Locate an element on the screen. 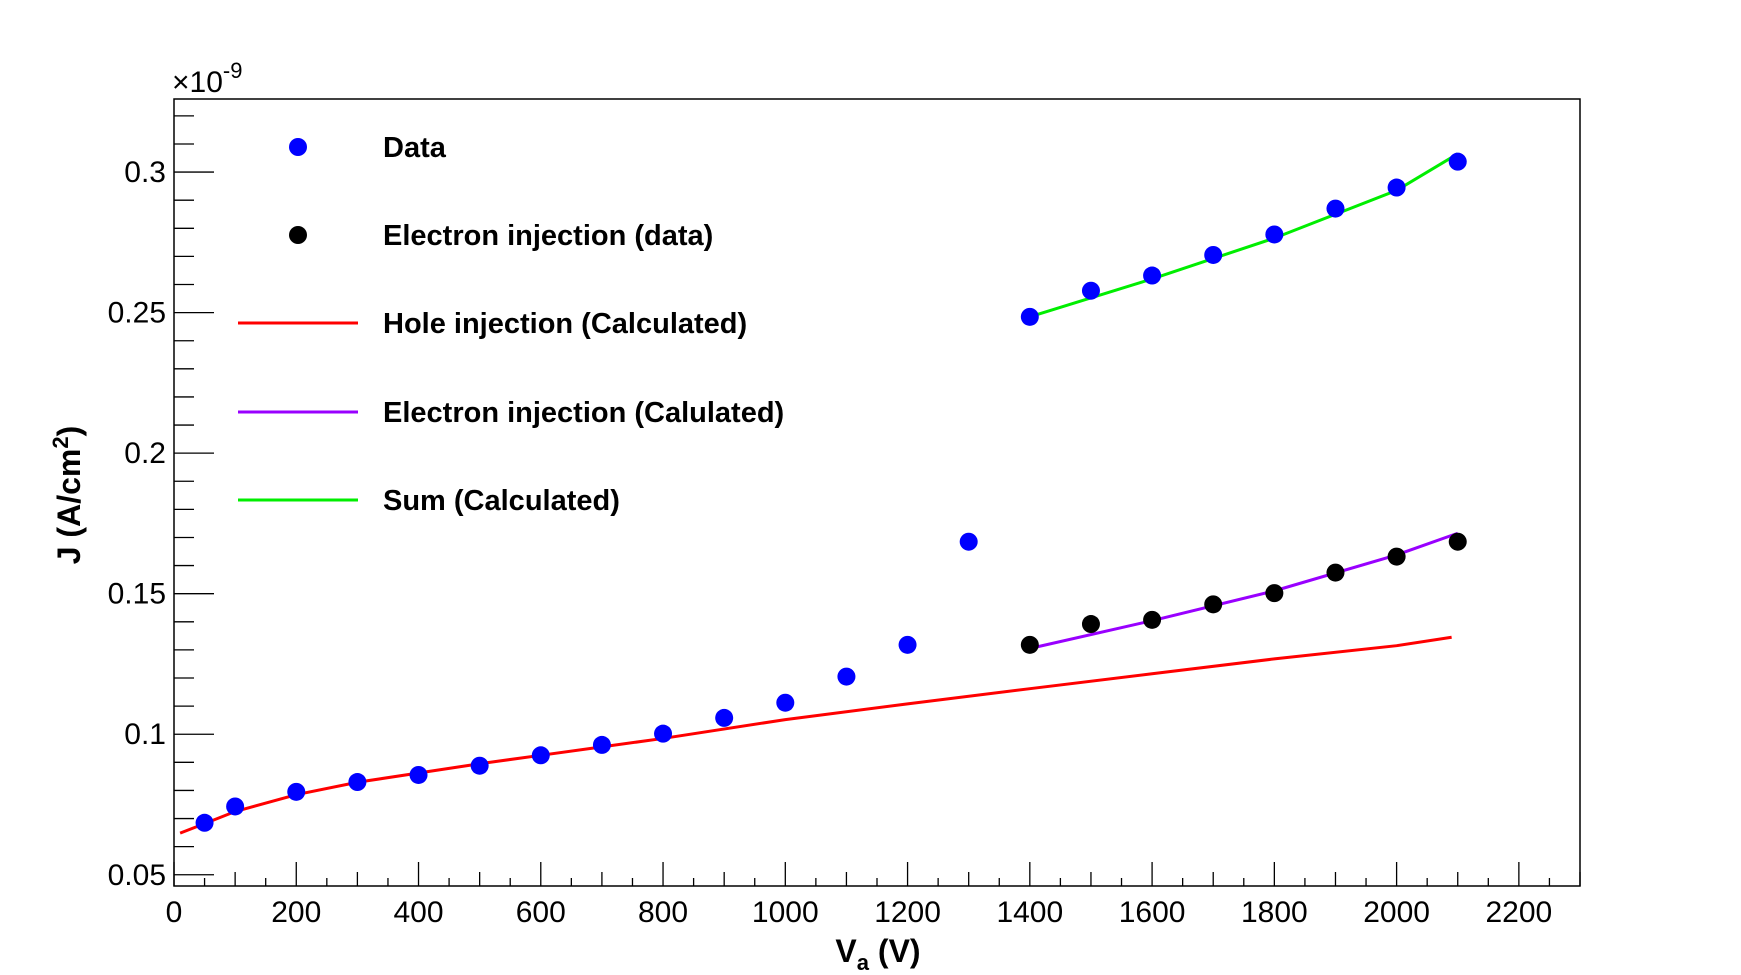 The image size is (1741, 975). x-axis-title-unit: (V) is located at coordinates (895, 951).